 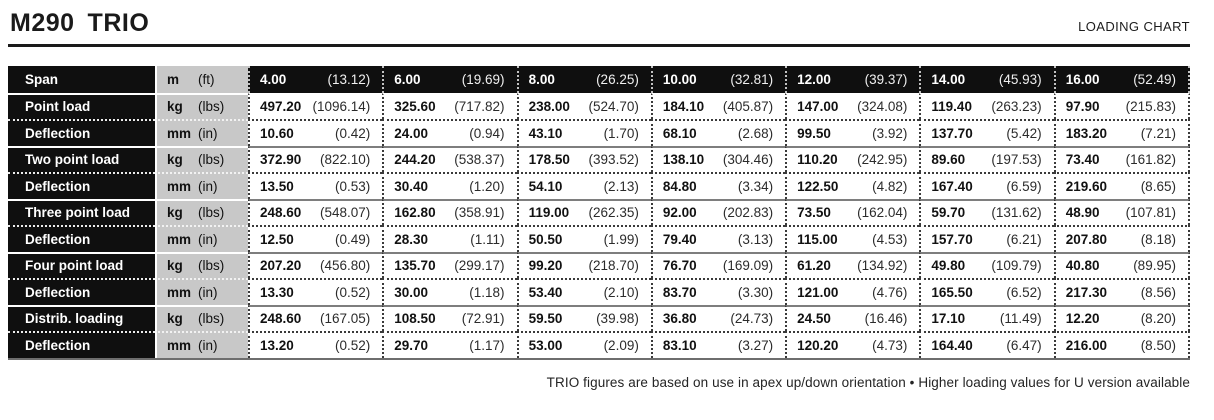 I want to click on metric-value: 43.10, so click(x=545, y=133).